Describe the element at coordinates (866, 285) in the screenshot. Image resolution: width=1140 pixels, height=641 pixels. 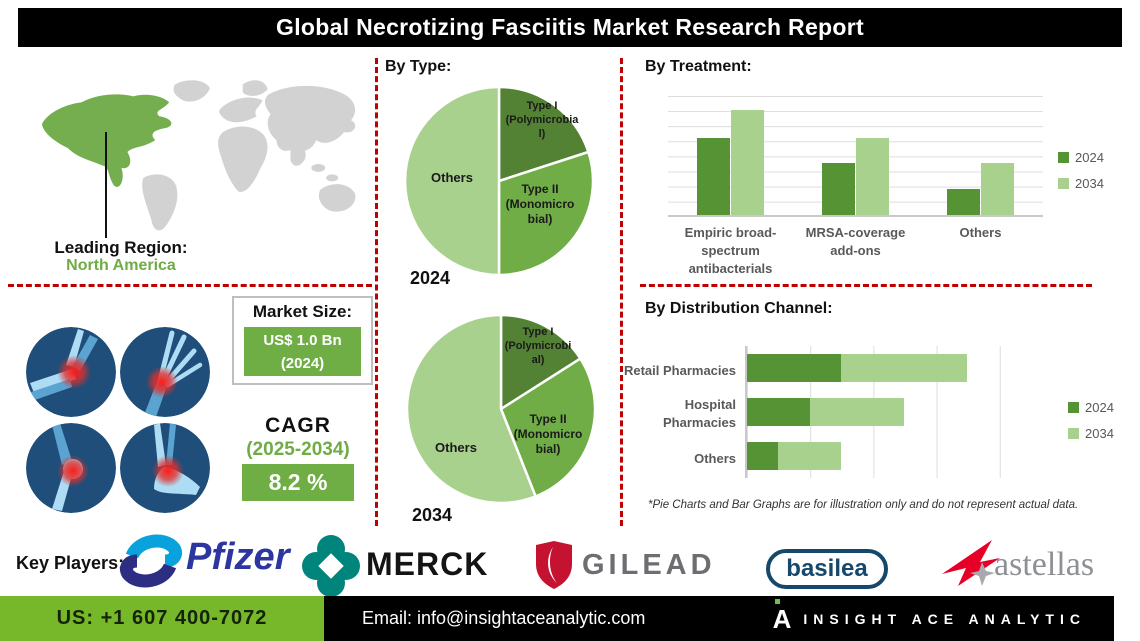
I see `right-divider-dashed` at that location.